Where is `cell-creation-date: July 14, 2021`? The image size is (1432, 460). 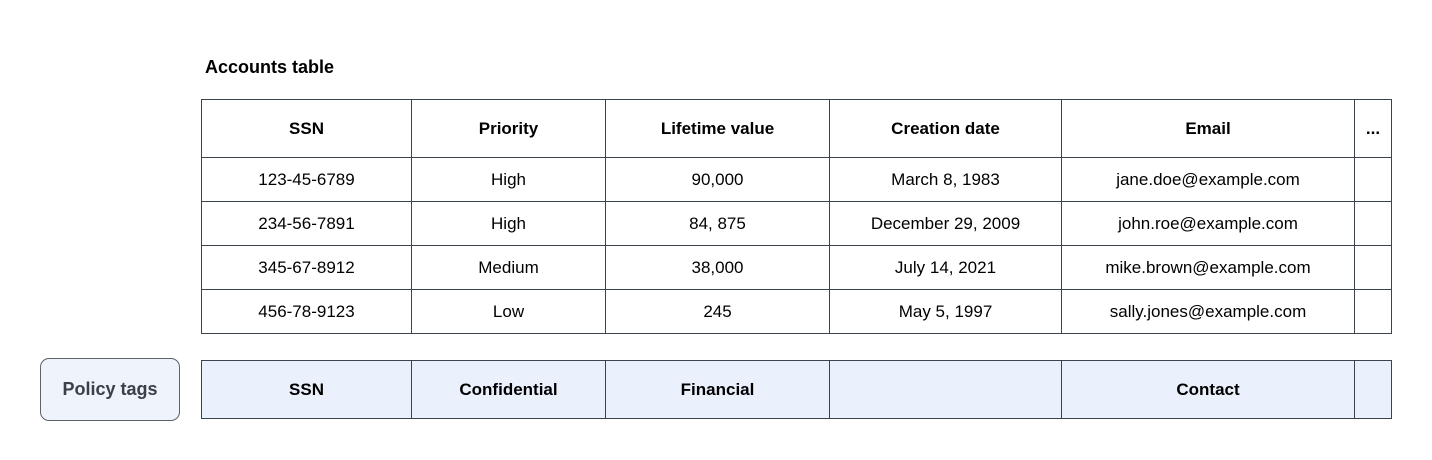 cell-creation-date: July 14, 2021 is located at coordinates (945, 267).